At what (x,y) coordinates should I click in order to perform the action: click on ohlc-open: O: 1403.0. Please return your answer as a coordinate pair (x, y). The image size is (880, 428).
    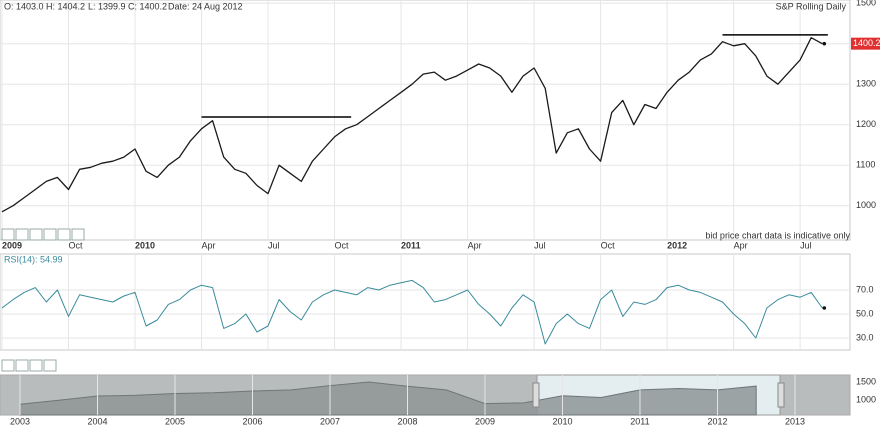
    Looking at the image, I should click on (24, 6).